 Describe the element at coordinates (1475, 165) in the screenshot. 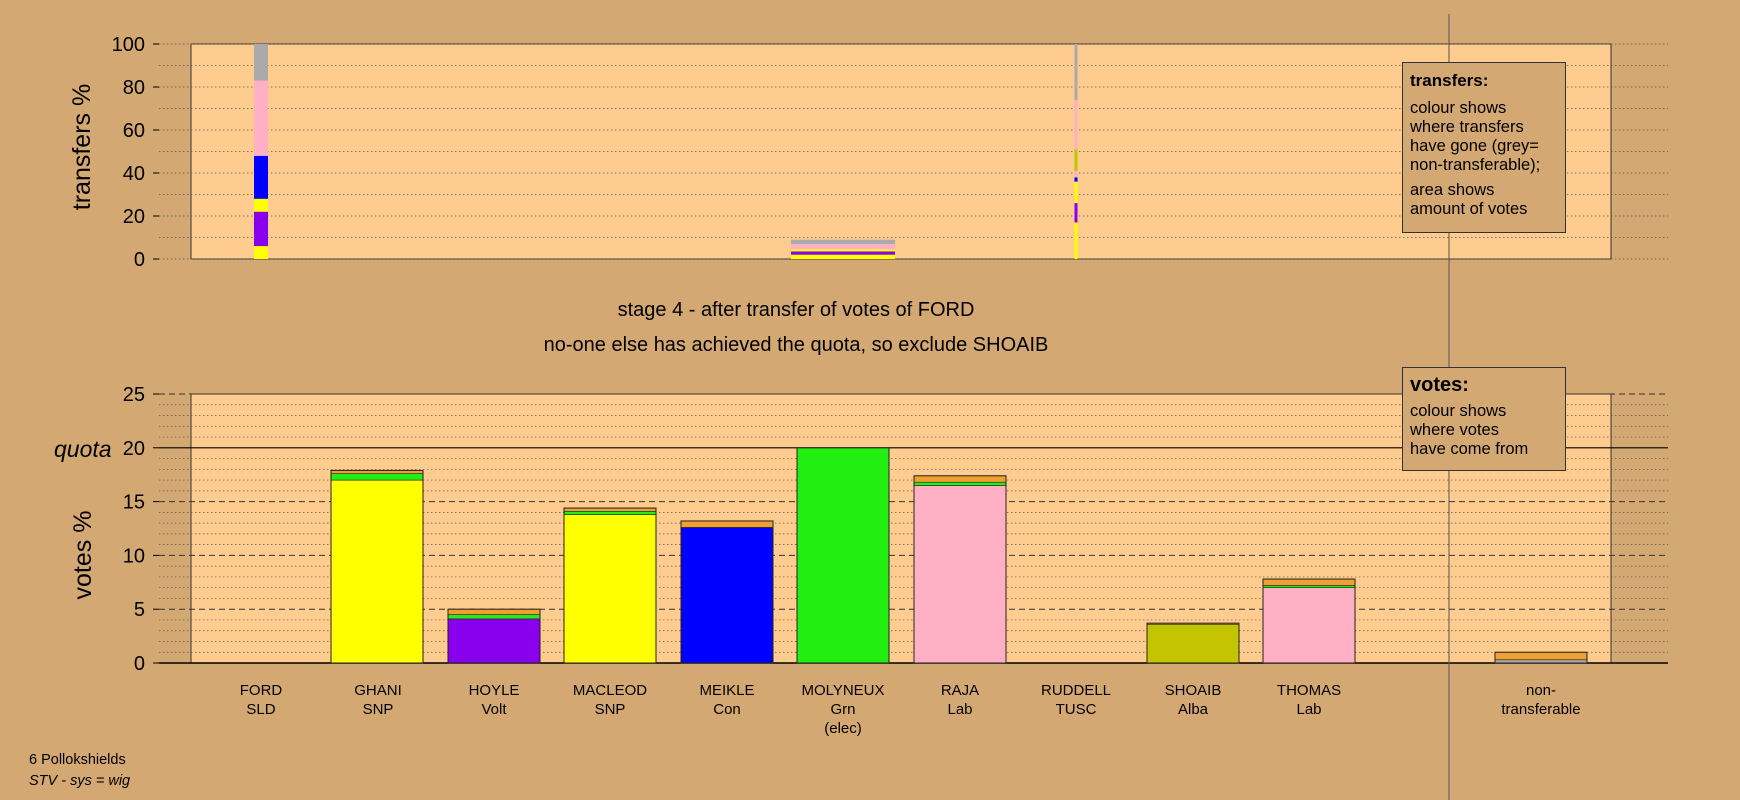

I see `transfers-legend-line: non-transferable);` at that location.